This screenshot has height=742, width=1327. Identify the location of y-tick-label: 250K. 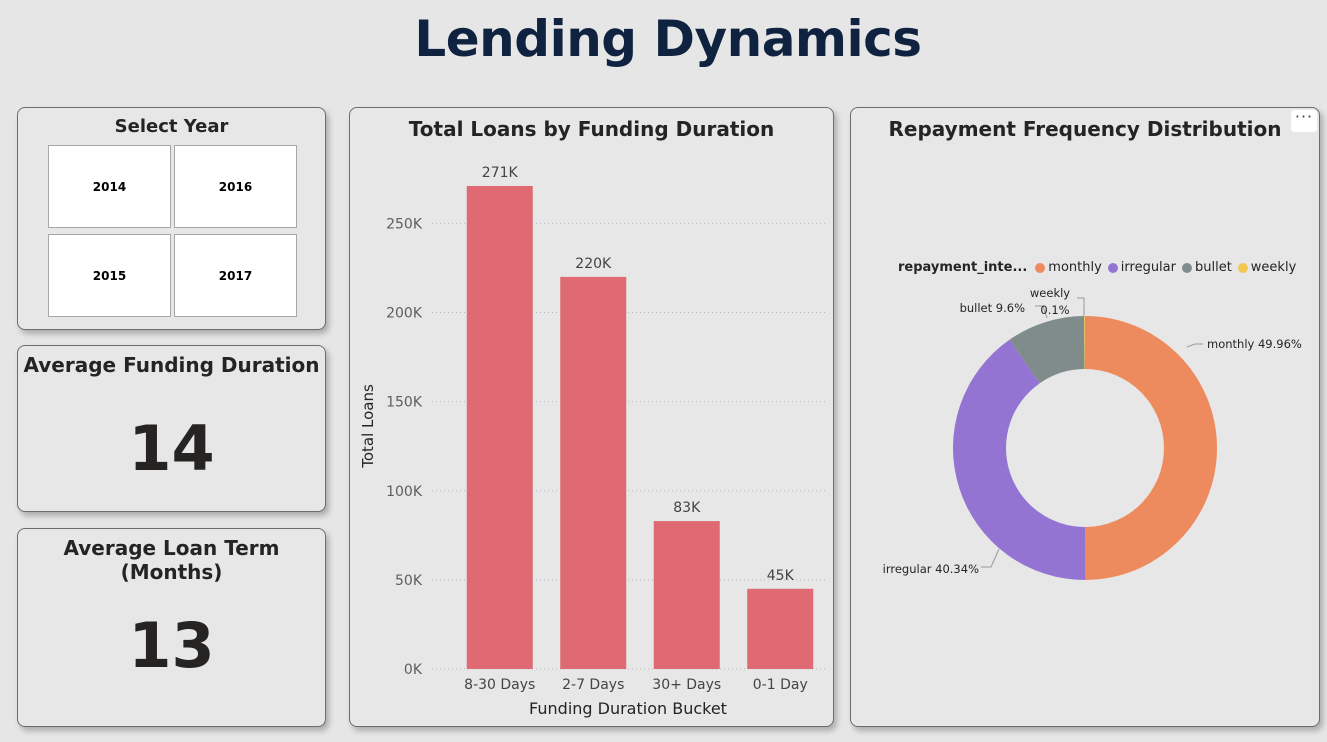
(404, 224).